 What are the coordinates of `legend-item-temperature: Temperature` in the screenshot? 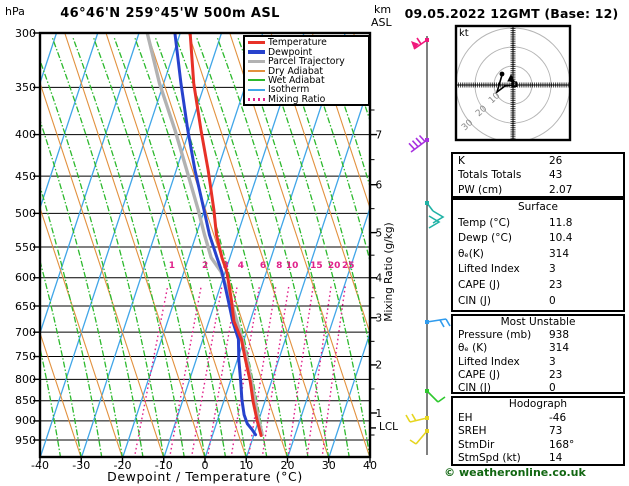 It's located at (308, 42).